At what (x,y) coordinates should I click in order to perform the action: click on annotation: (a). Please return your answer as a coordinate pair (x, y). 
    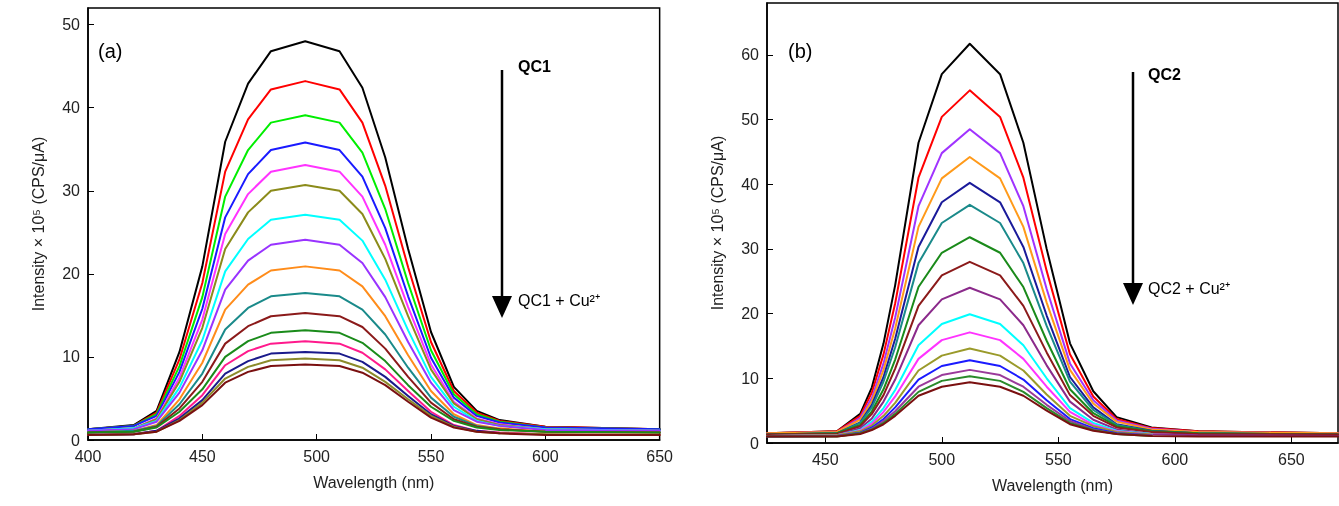
    Looking at the image, I should click on (110, 51).